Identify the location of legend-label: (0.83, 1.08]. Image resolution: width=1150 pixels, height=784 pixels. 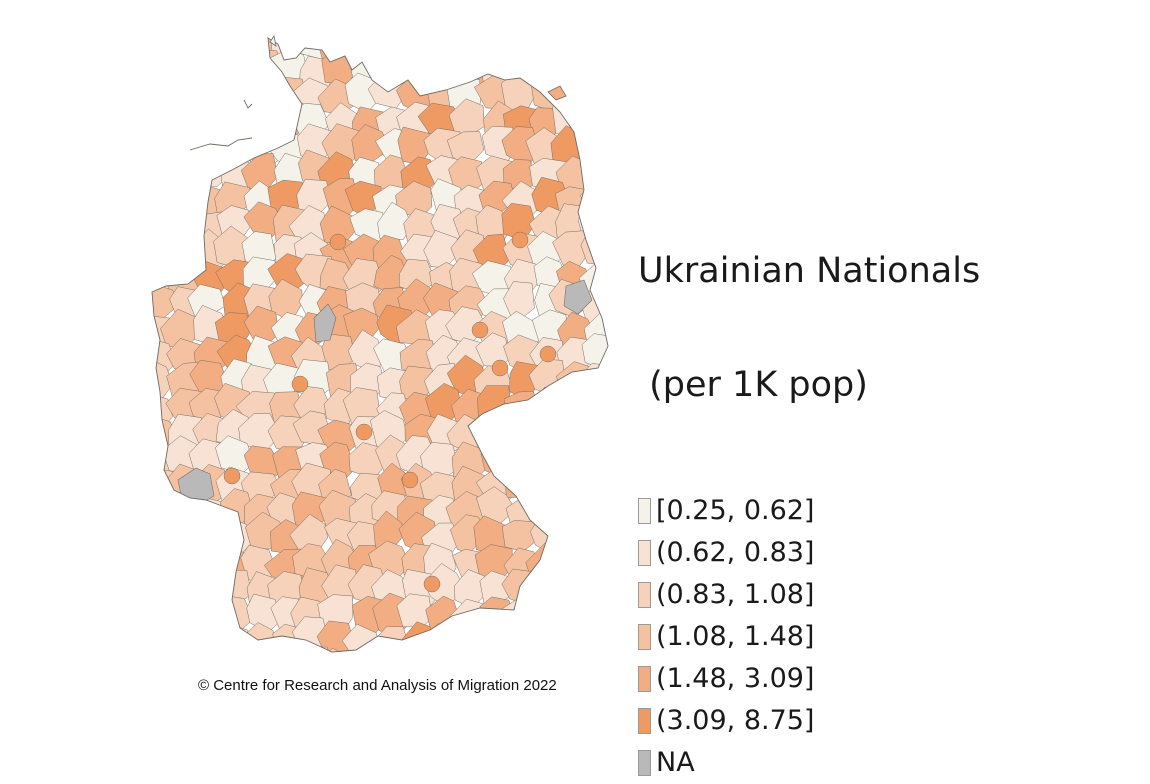
(735, 594).